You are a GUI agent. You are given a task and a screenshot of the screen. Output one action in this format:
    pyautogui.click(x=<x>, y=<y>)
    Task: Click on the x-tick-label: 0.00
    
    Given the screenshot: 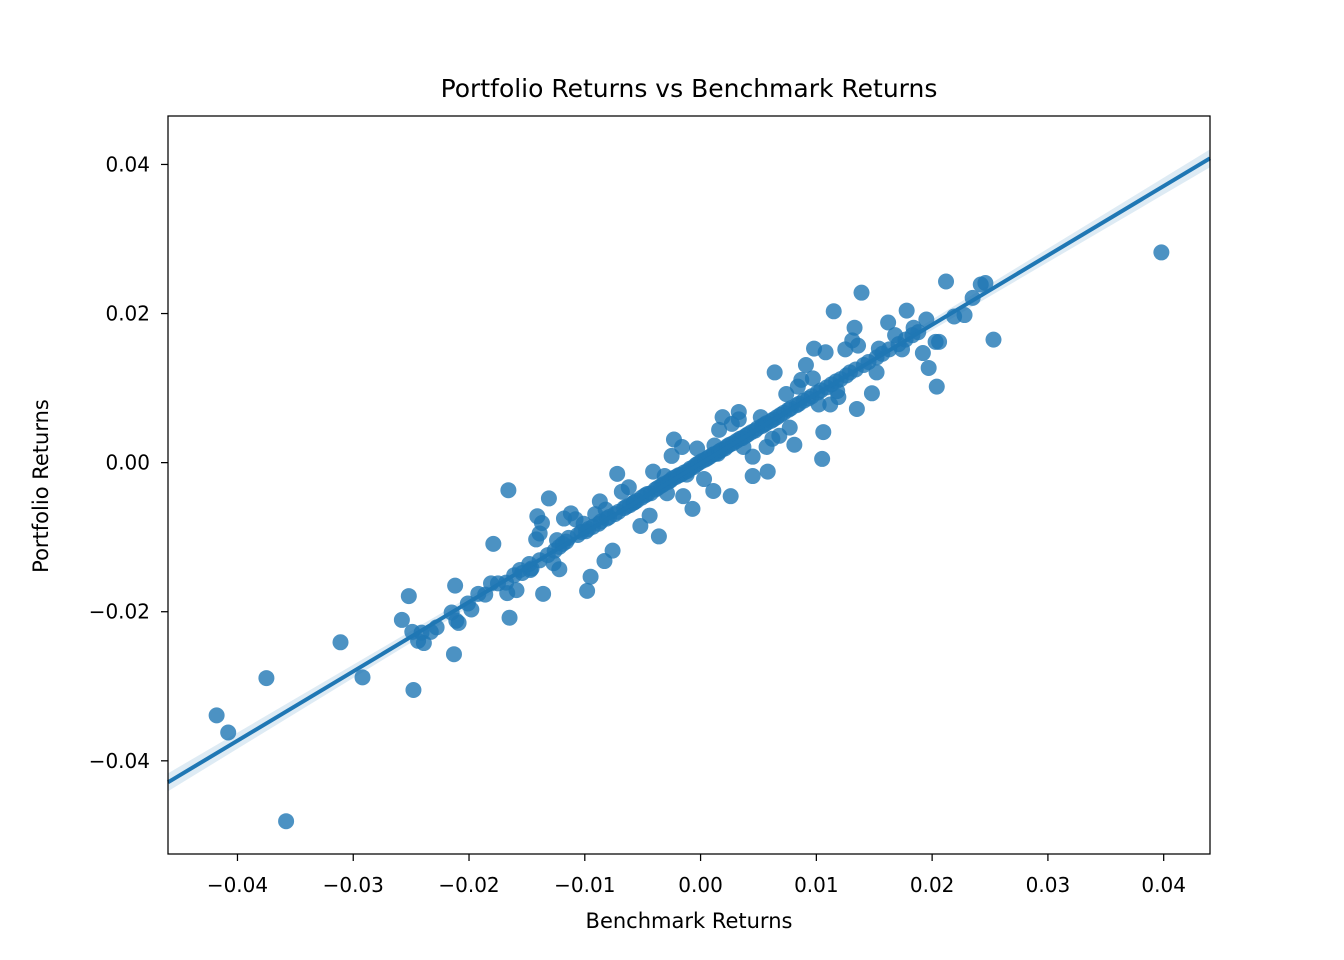 What is the action you would take?
    pyautogui.click(x=700, y=885)
    